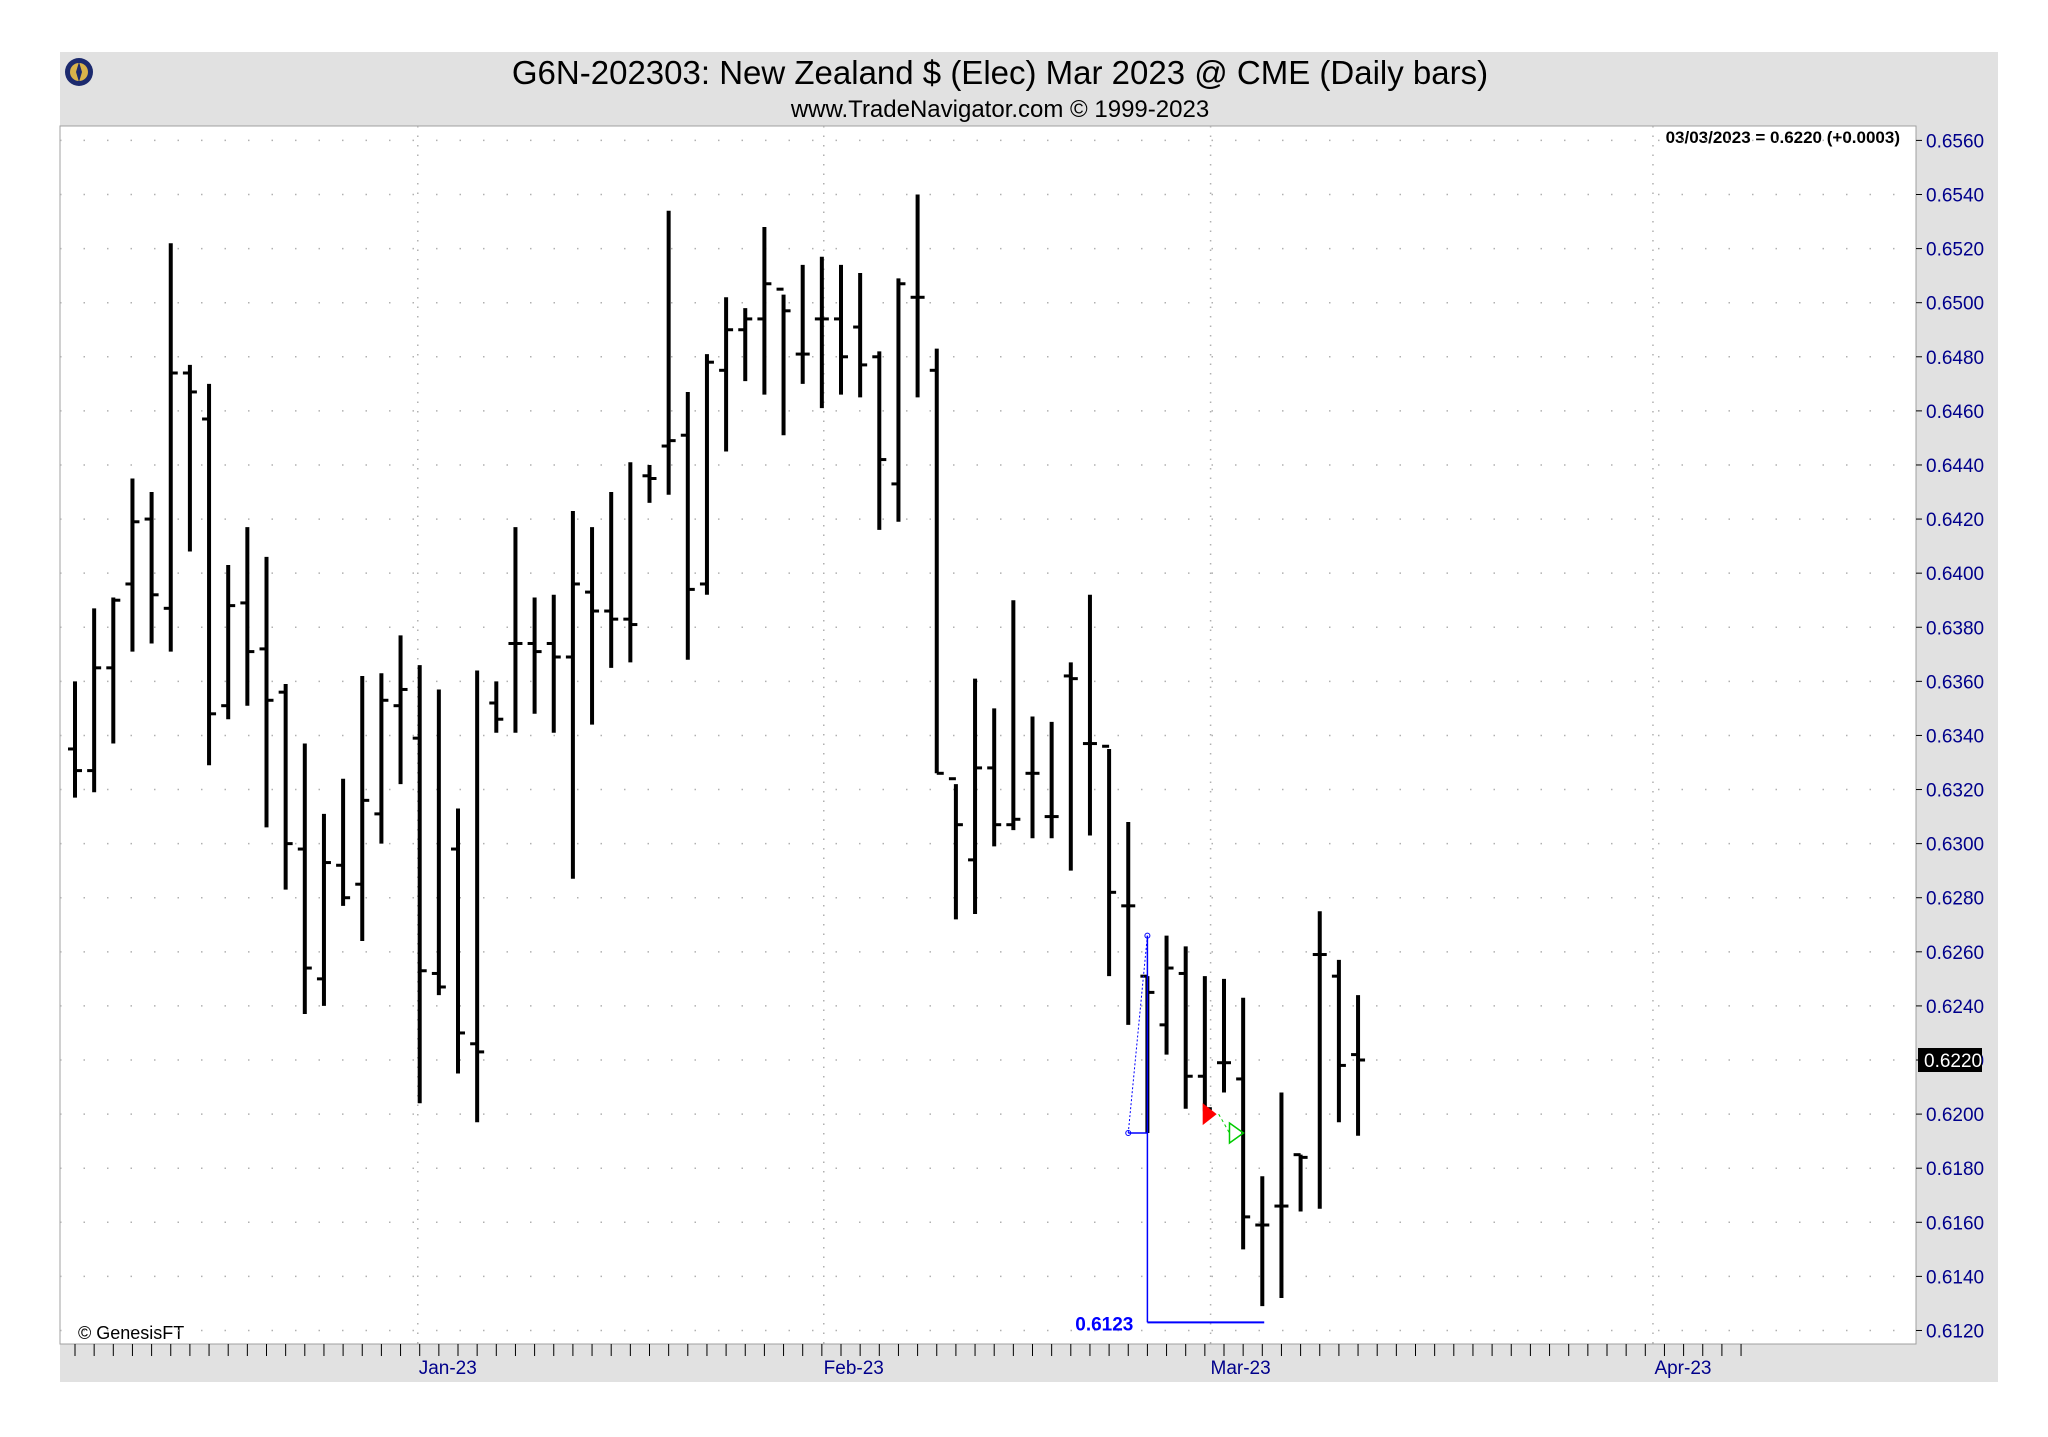  Describe the element at coordinates (1955, 250) in the screenshot. I see `y-tick-label: 0.6520` at that location.